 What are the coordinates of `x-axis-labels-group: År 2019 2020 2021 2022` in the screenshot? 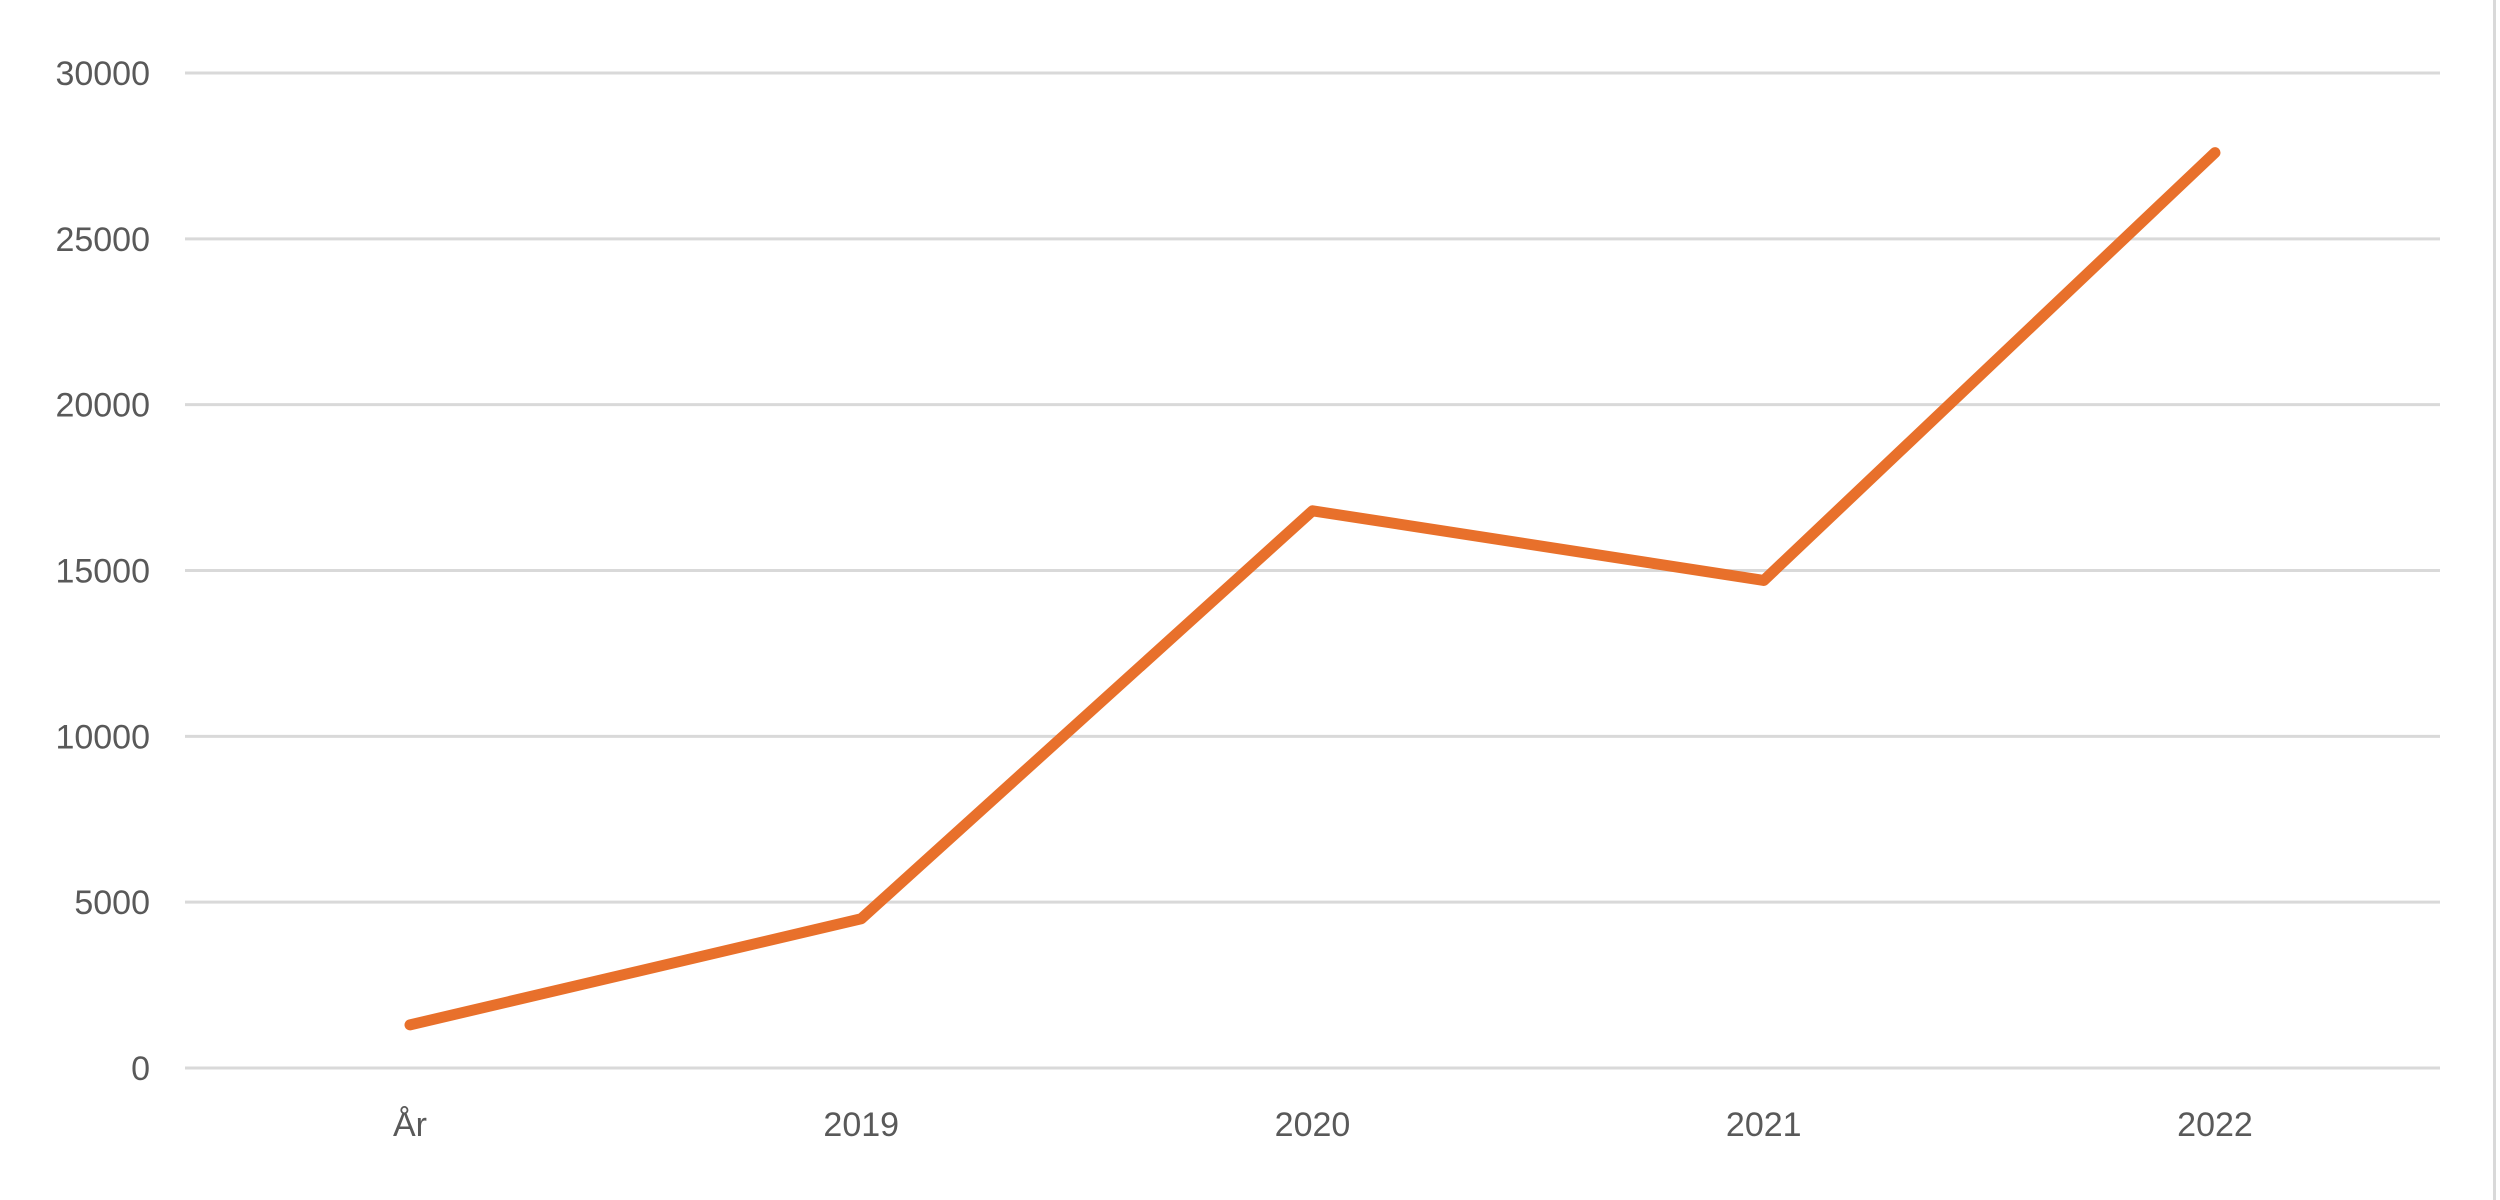 It's located at (1323, 1125).